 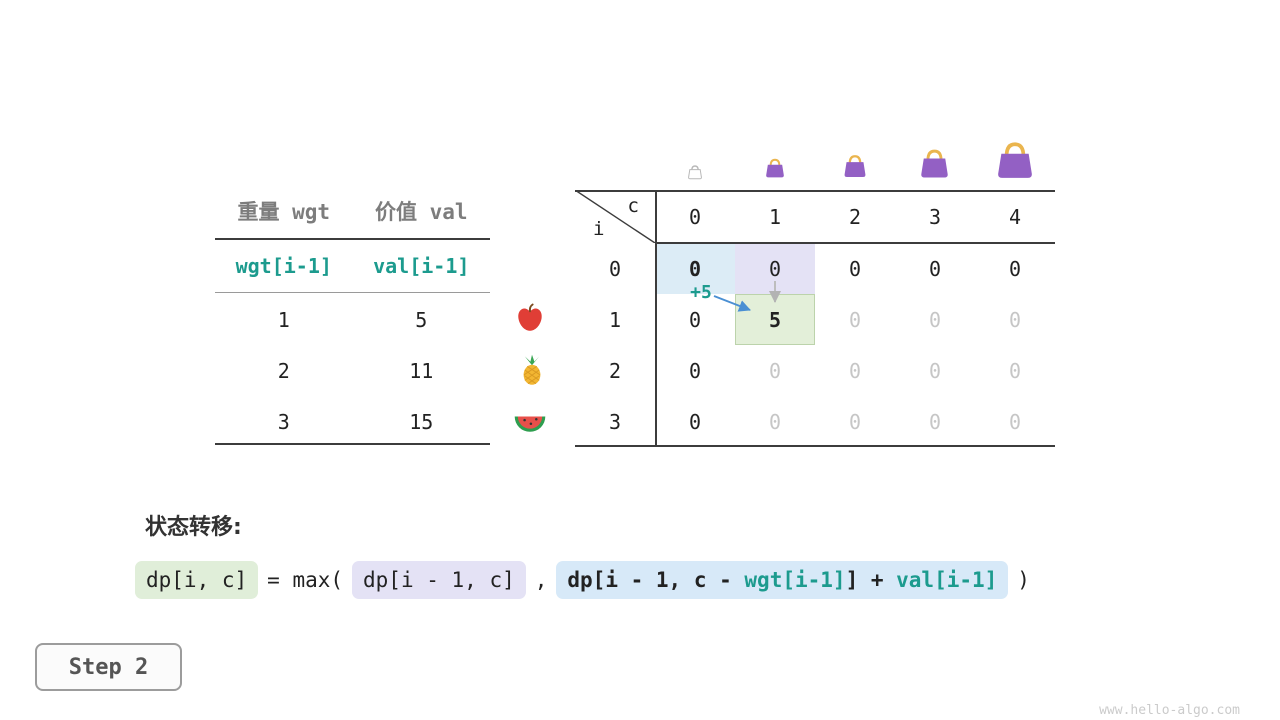 I want to click on table-header-divider, so click(x=855, y=243).